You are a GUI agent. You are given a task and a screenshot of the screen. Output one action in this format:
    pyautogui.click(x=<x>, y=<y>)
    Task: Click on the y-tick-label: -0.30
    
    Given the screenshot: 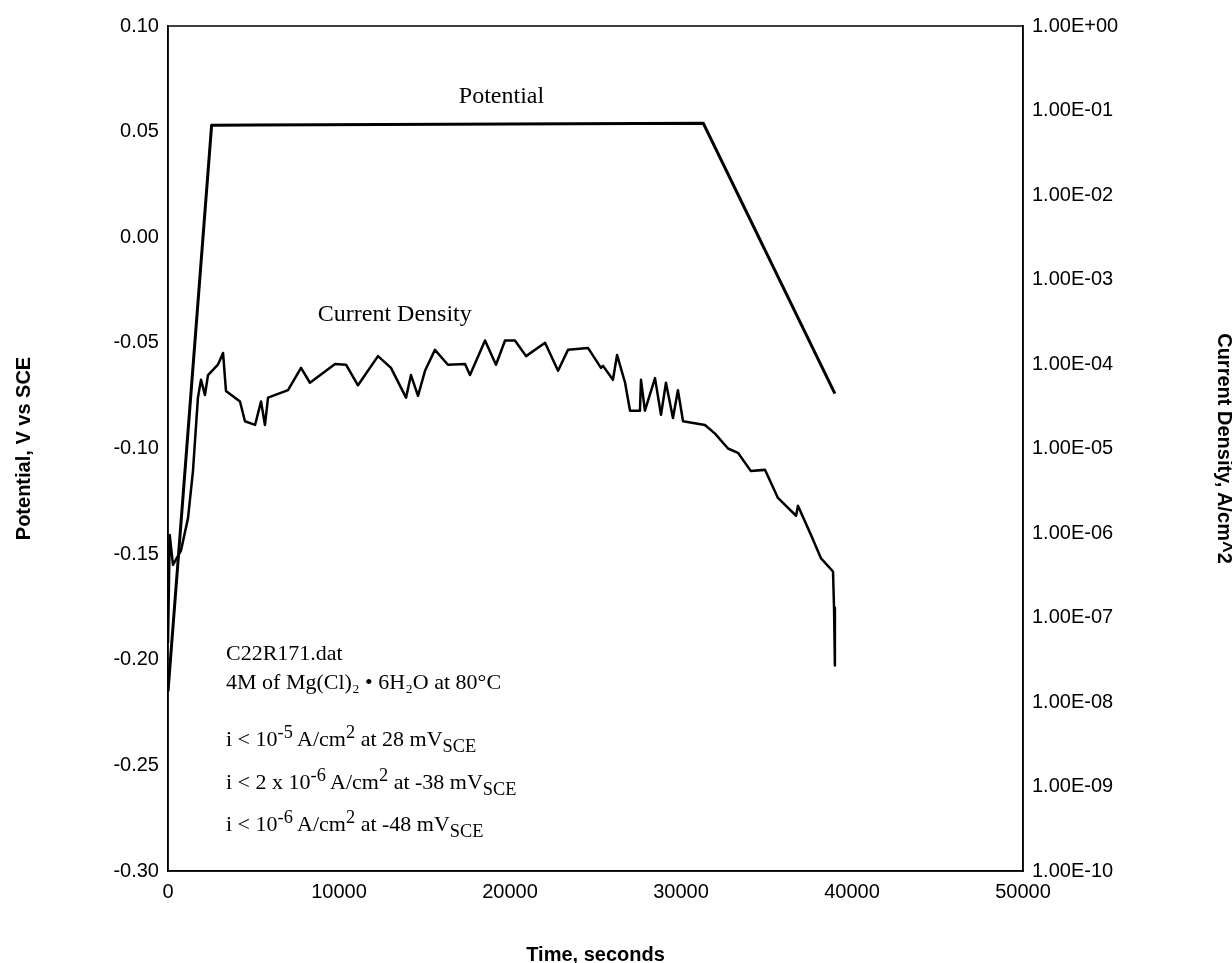 What is the action you would take?
    pyautogui.click(x=136, y=869)
    